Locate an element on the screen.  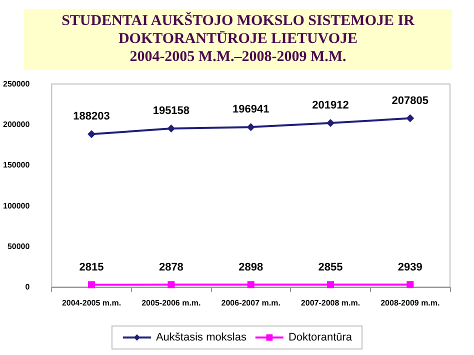
legend-label: Aukštasis mokslas is located at coordinates (201, 338).